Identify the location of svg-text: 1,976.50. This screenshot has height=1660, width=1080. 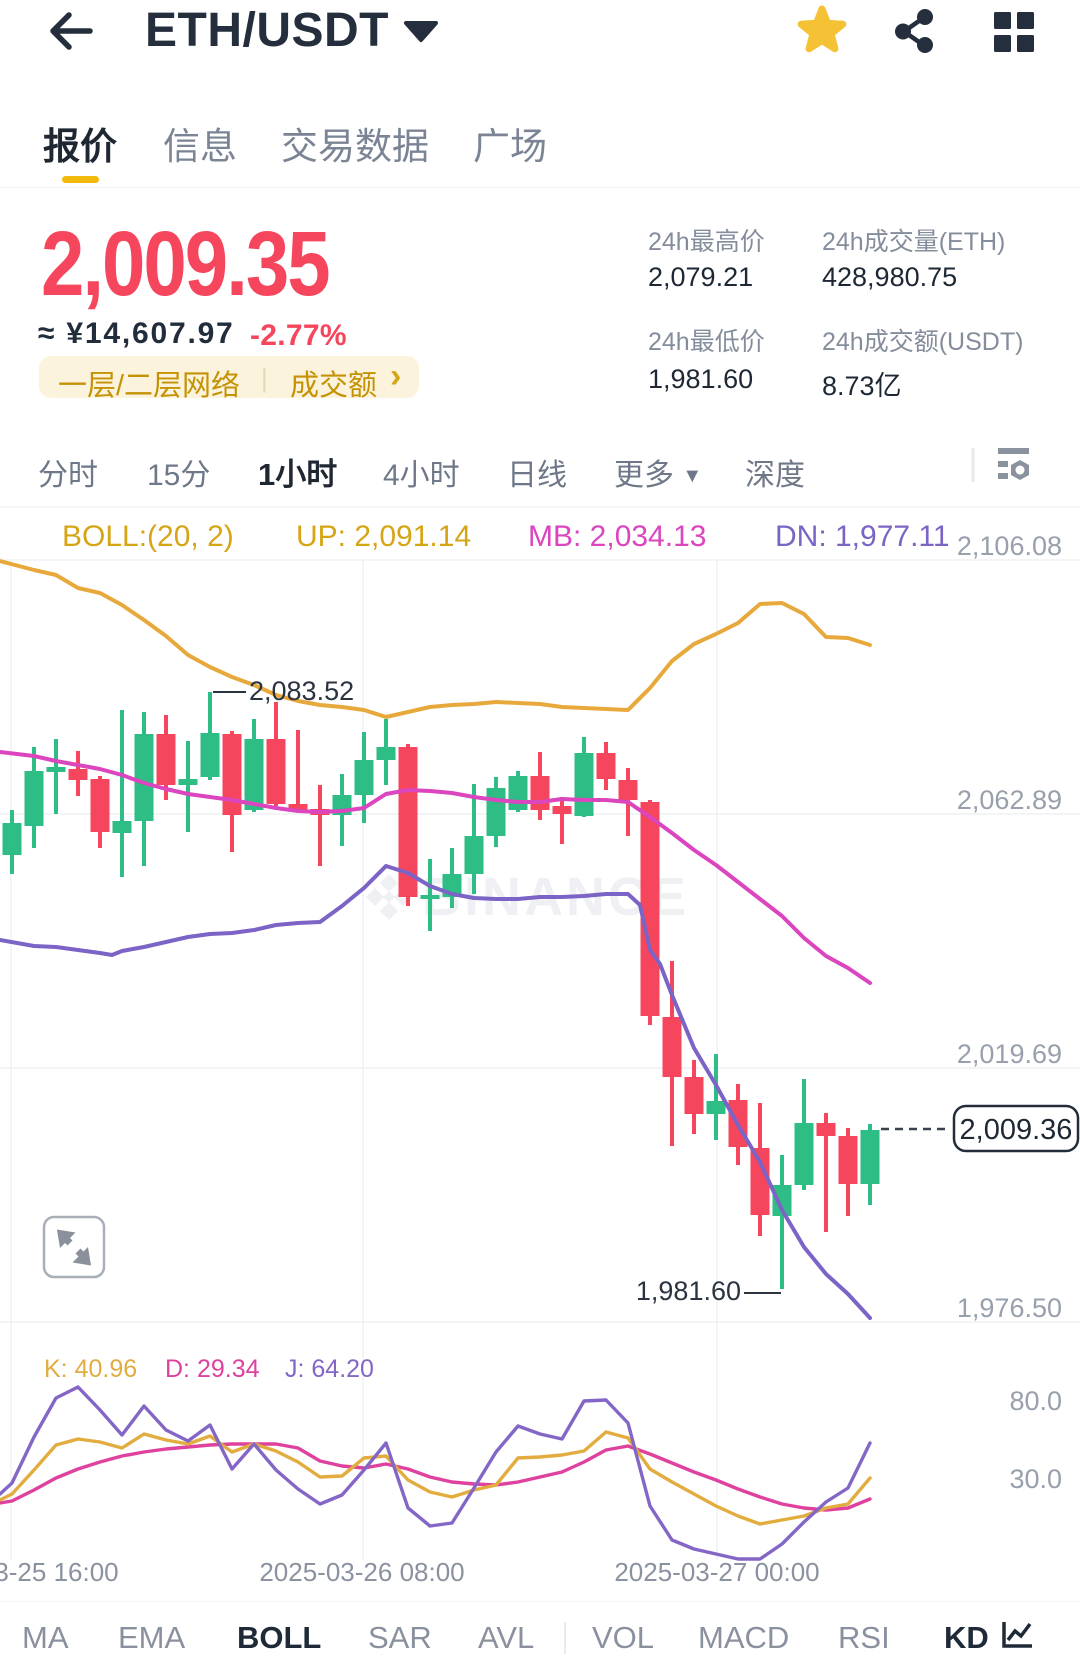
(1009, 1308).